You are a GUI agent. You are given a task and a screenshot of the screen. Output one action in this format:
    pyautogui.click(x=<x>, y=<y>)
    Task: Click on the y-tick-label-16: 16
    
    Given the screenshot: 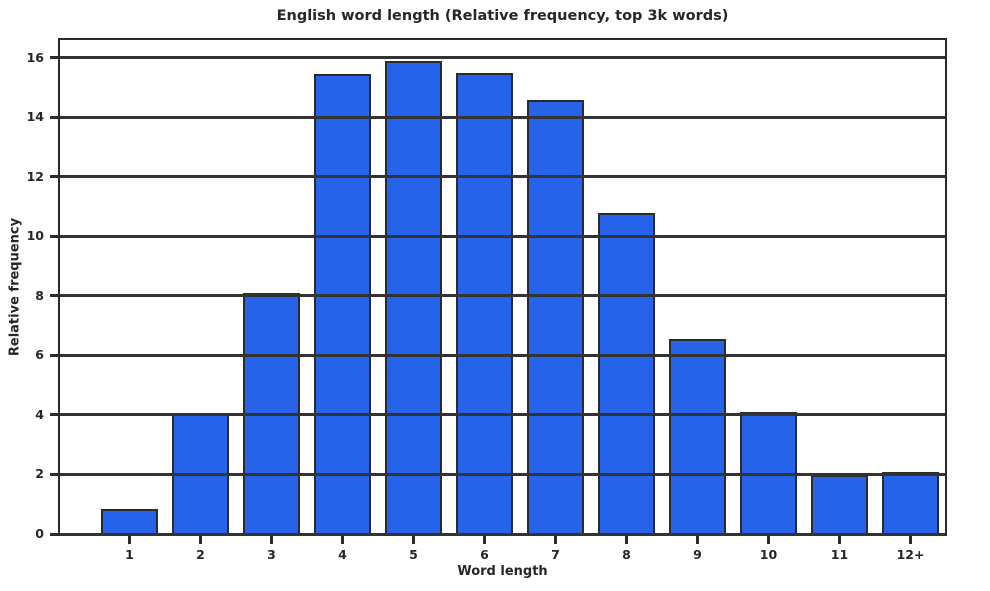 What is the action you would take?
    pyautogui.click(x=35, y=57)
    